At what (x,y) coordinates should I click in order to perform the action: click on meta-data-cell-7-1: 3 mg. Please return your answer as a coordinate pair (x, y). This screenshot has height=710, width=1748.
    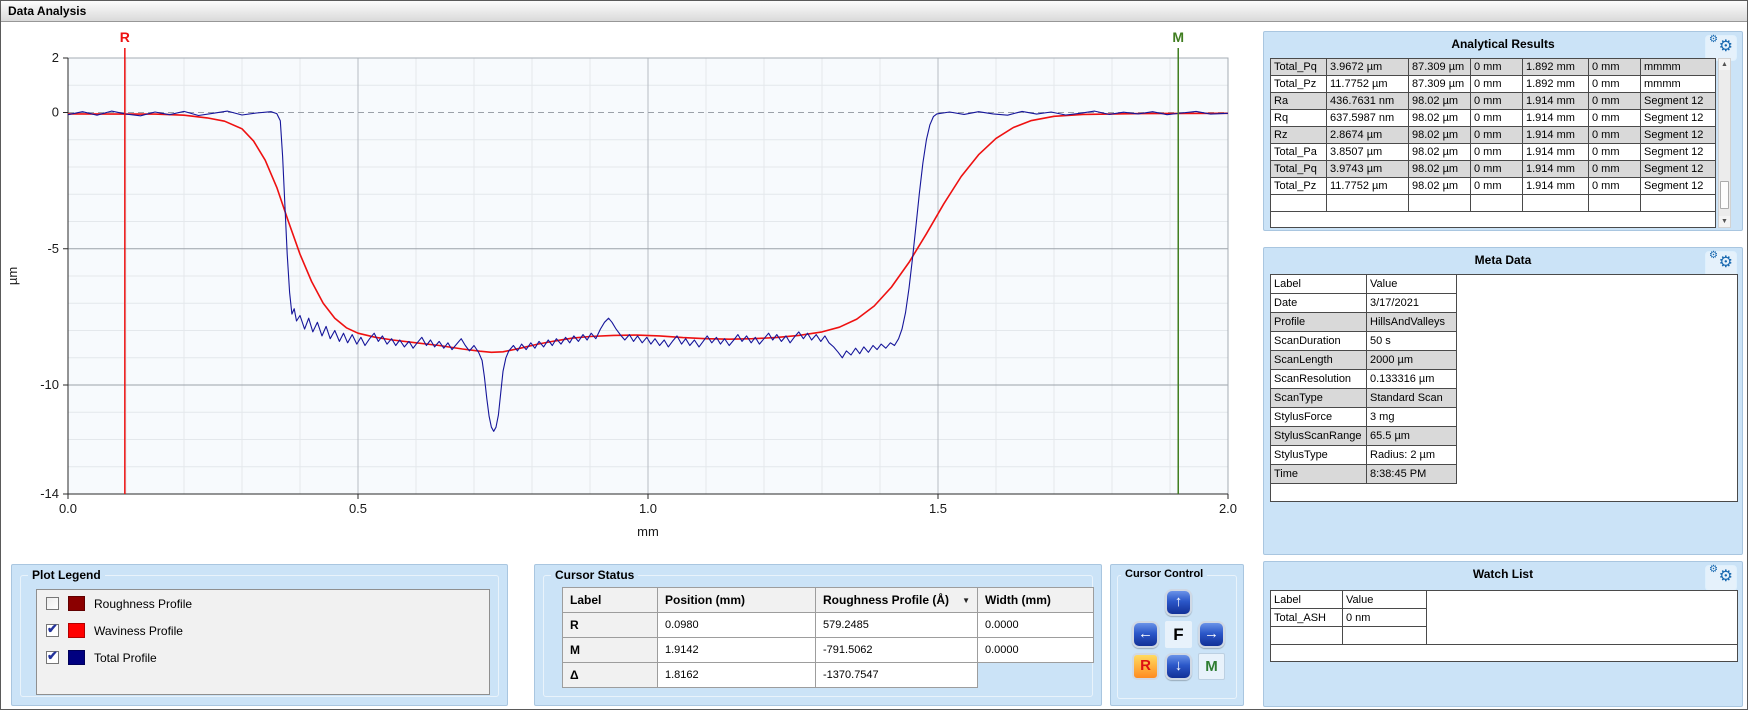
    Looking at the image, I should click on (1412, 417).